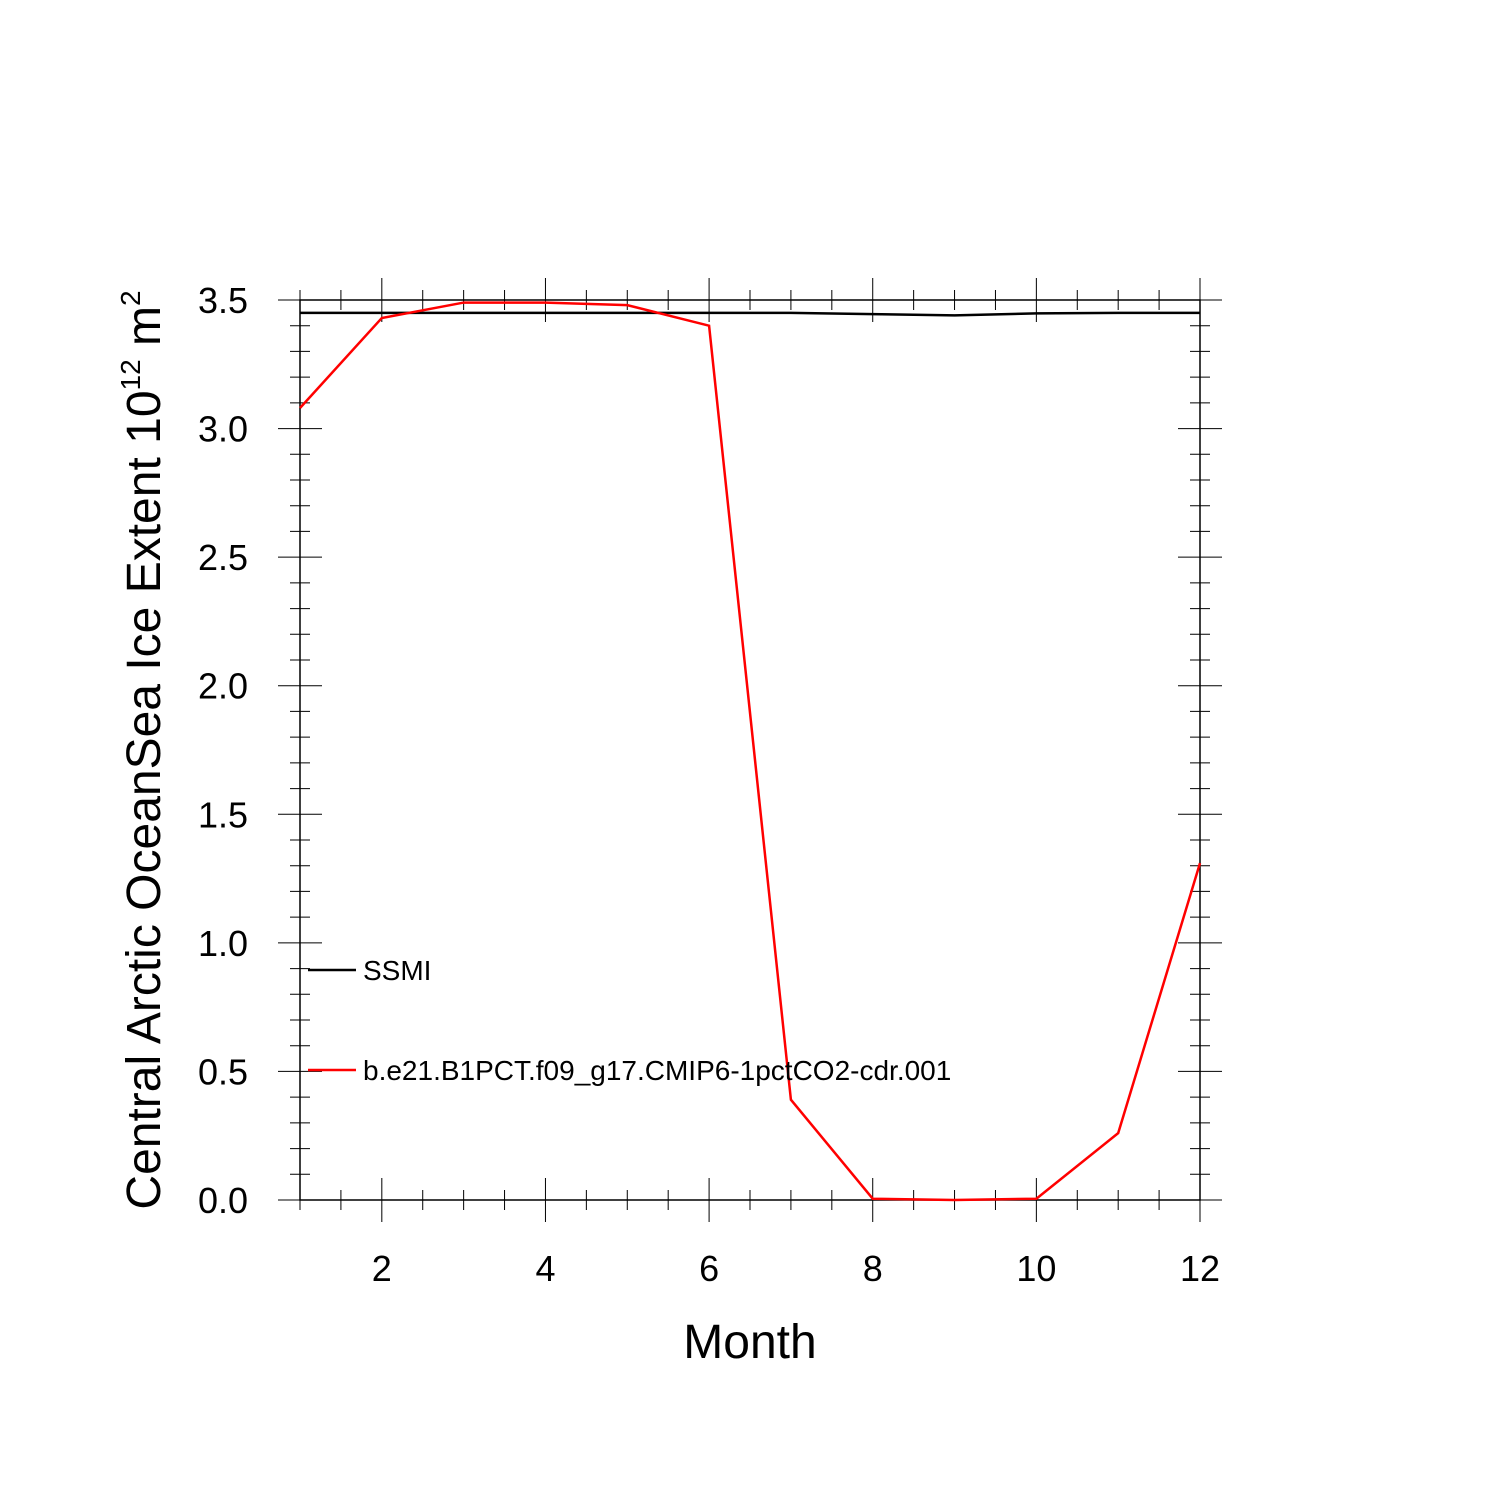 The image size is (1500, 1500). I want to click on legend-label-ssmi: SSMI, so click(397, 970).